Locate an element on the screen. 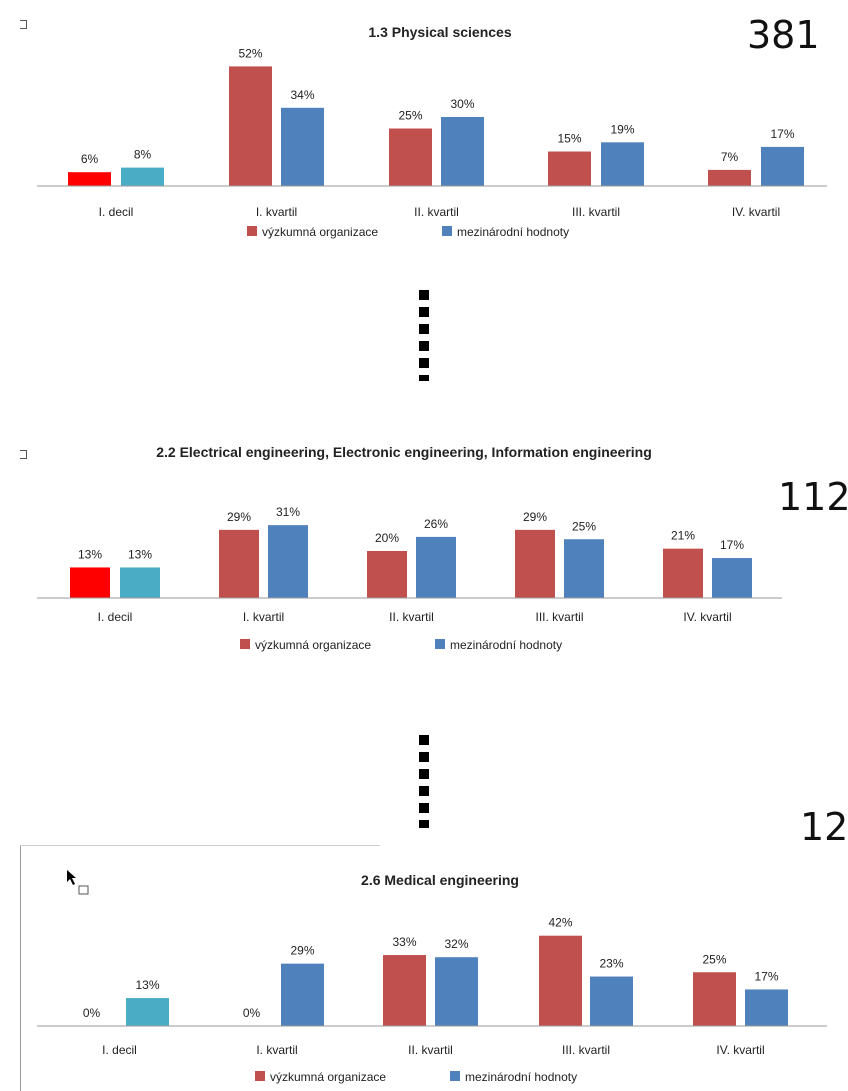 Image resolution: width=848 pixels, height=1091 pixels. chart-title: 2.6 Medical engineering is located at coordinates (440, 880).